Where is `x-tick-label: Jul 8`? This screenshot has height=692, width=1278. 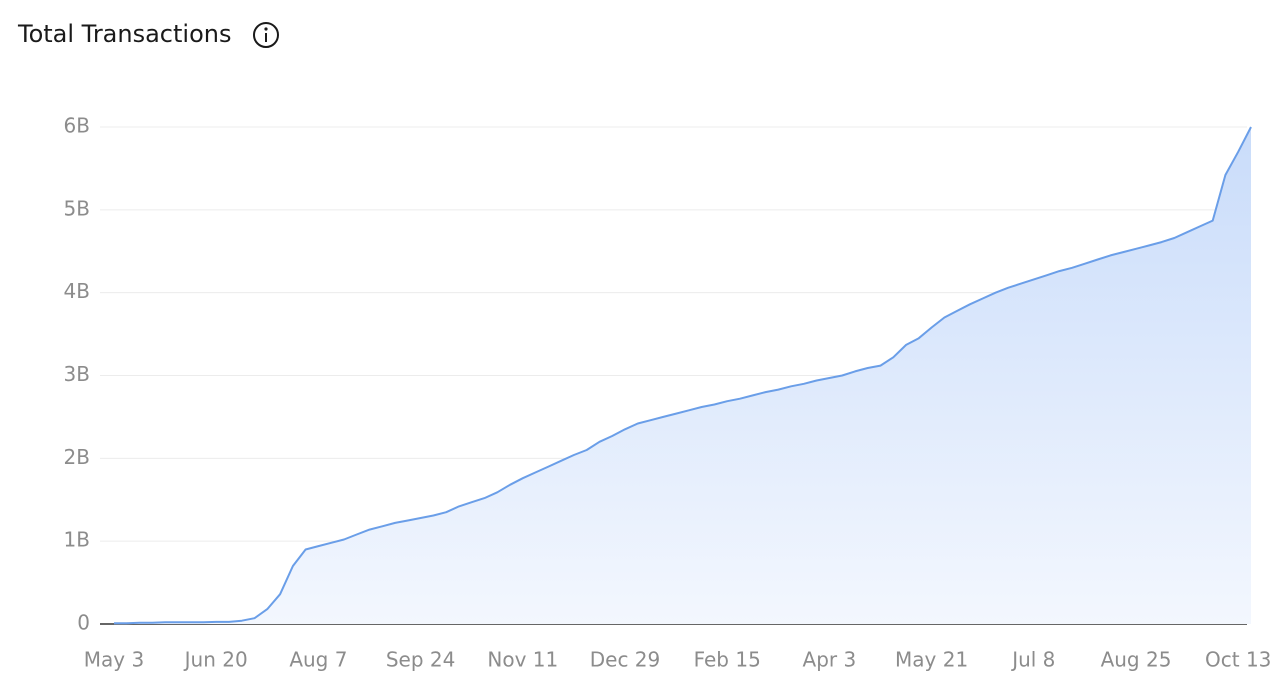
x-tick-label: Jul 8 is located at coordinates (1032, 660).